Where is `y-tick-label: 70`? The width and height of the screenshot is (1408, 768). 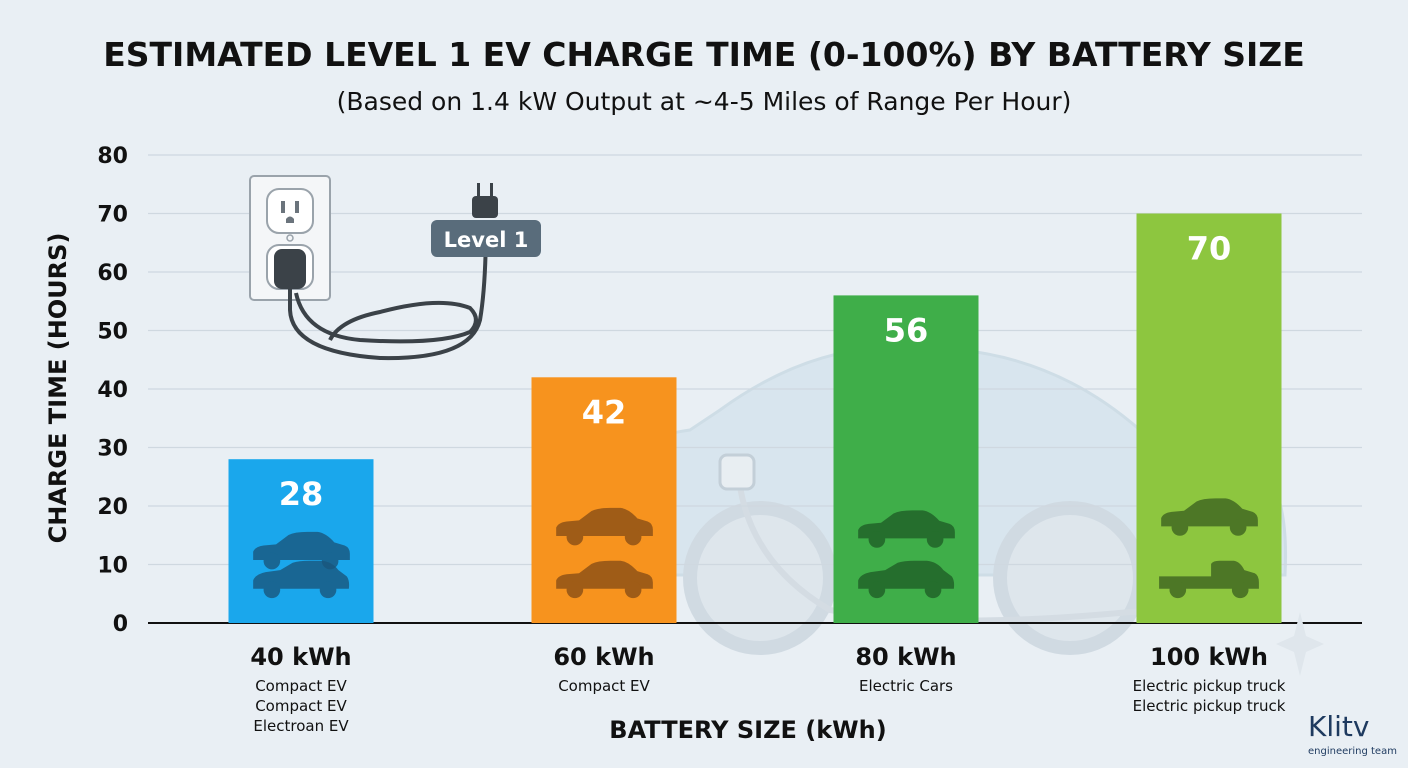 y-tick-label: 70 is located at coordinates (112, 215).